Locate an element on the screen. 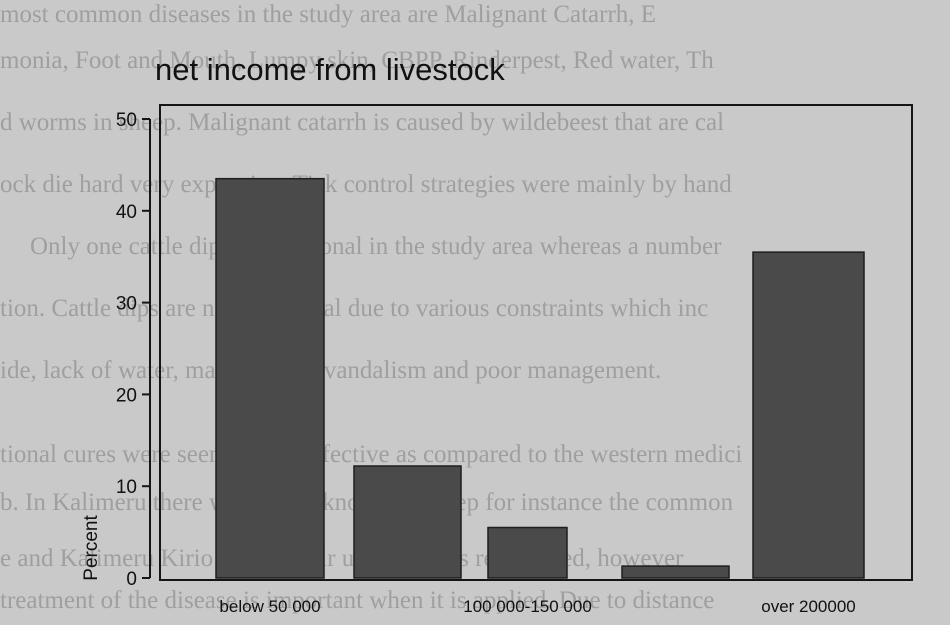 The image size is (950, 625). y-tick-label: 20 is located at coordinates (126, 395).